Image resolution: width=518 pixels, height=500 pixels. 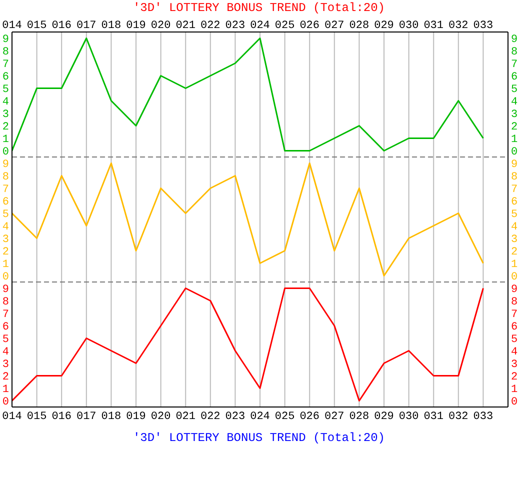 What do you see at coordinates (458, 26) in the screenshot?
I see `x-tick-label: 032` at bounding box center [458, 26].